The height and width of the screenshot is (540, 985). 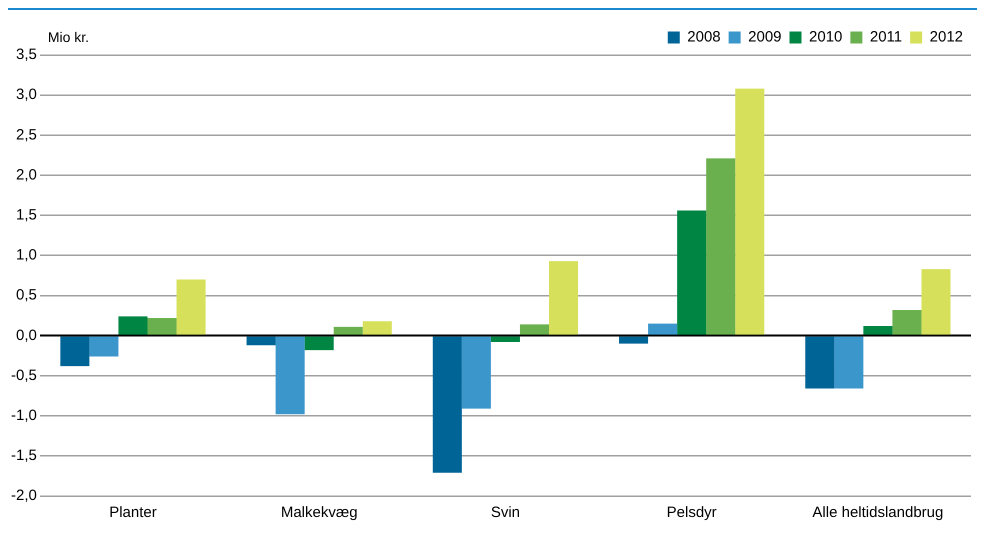 I want to click on legend-label: 2012, so click(x=947, y=37).